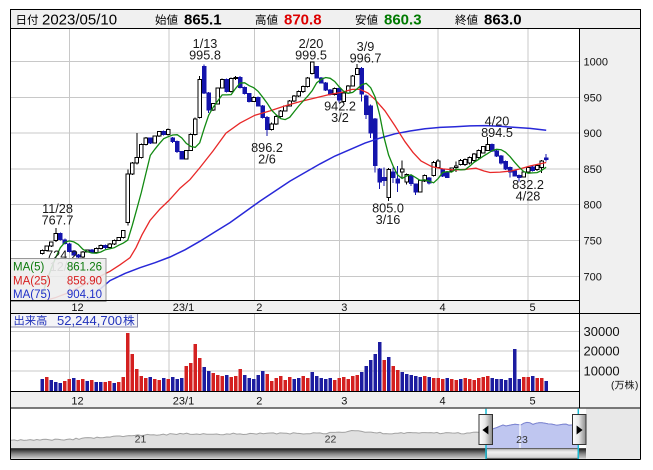 The width and height of the screenshot is (653, 470). What do you see at coordinates (331, 440) in the screenshot?
I see `svg-text: 22` at bounding box center [331, 440].